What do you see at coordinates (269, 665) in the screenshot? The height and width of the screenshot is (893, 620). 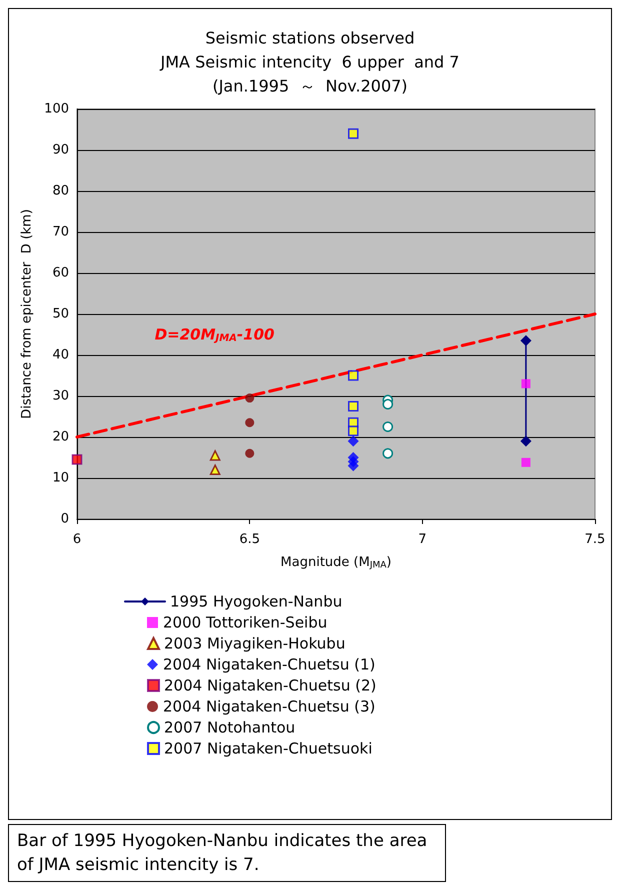 I see `legend-label: 2004 Nigataken-Chuetsu (1)` at bounding box center [269, 665].